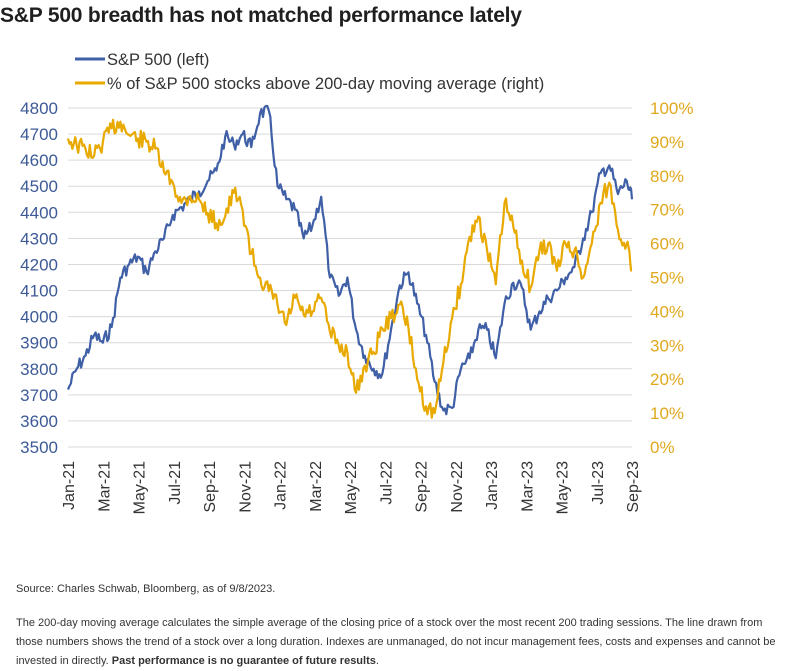  I want to click on y-tick-left-label: 4700, so click(39, 134).